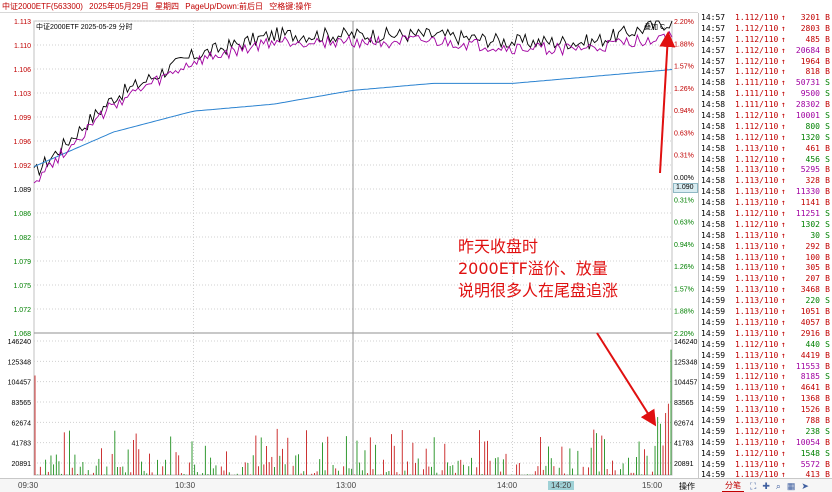 The height and width of the screenshot is (492, 832). Describe the element at coordinates (812, 39) in the screenshot. I see `tape-volume: 485` at that location.